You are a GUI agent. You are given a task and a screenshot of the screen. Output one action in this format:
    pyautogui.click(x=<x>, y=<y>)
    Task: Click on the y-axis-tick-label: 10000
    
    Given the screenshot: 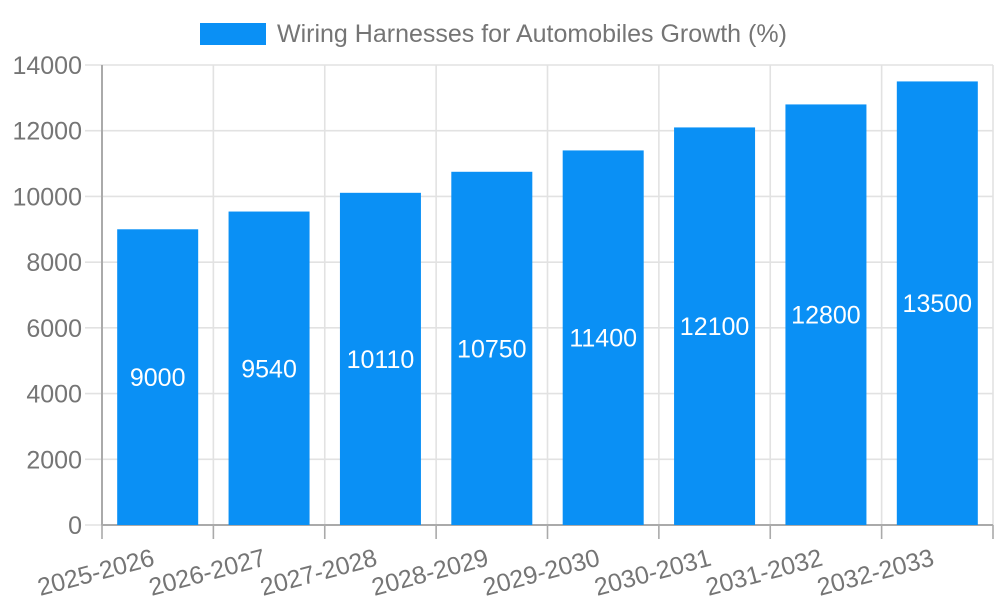 What is the action you would take?
    pyautogui.click(x=47, y=197)
    